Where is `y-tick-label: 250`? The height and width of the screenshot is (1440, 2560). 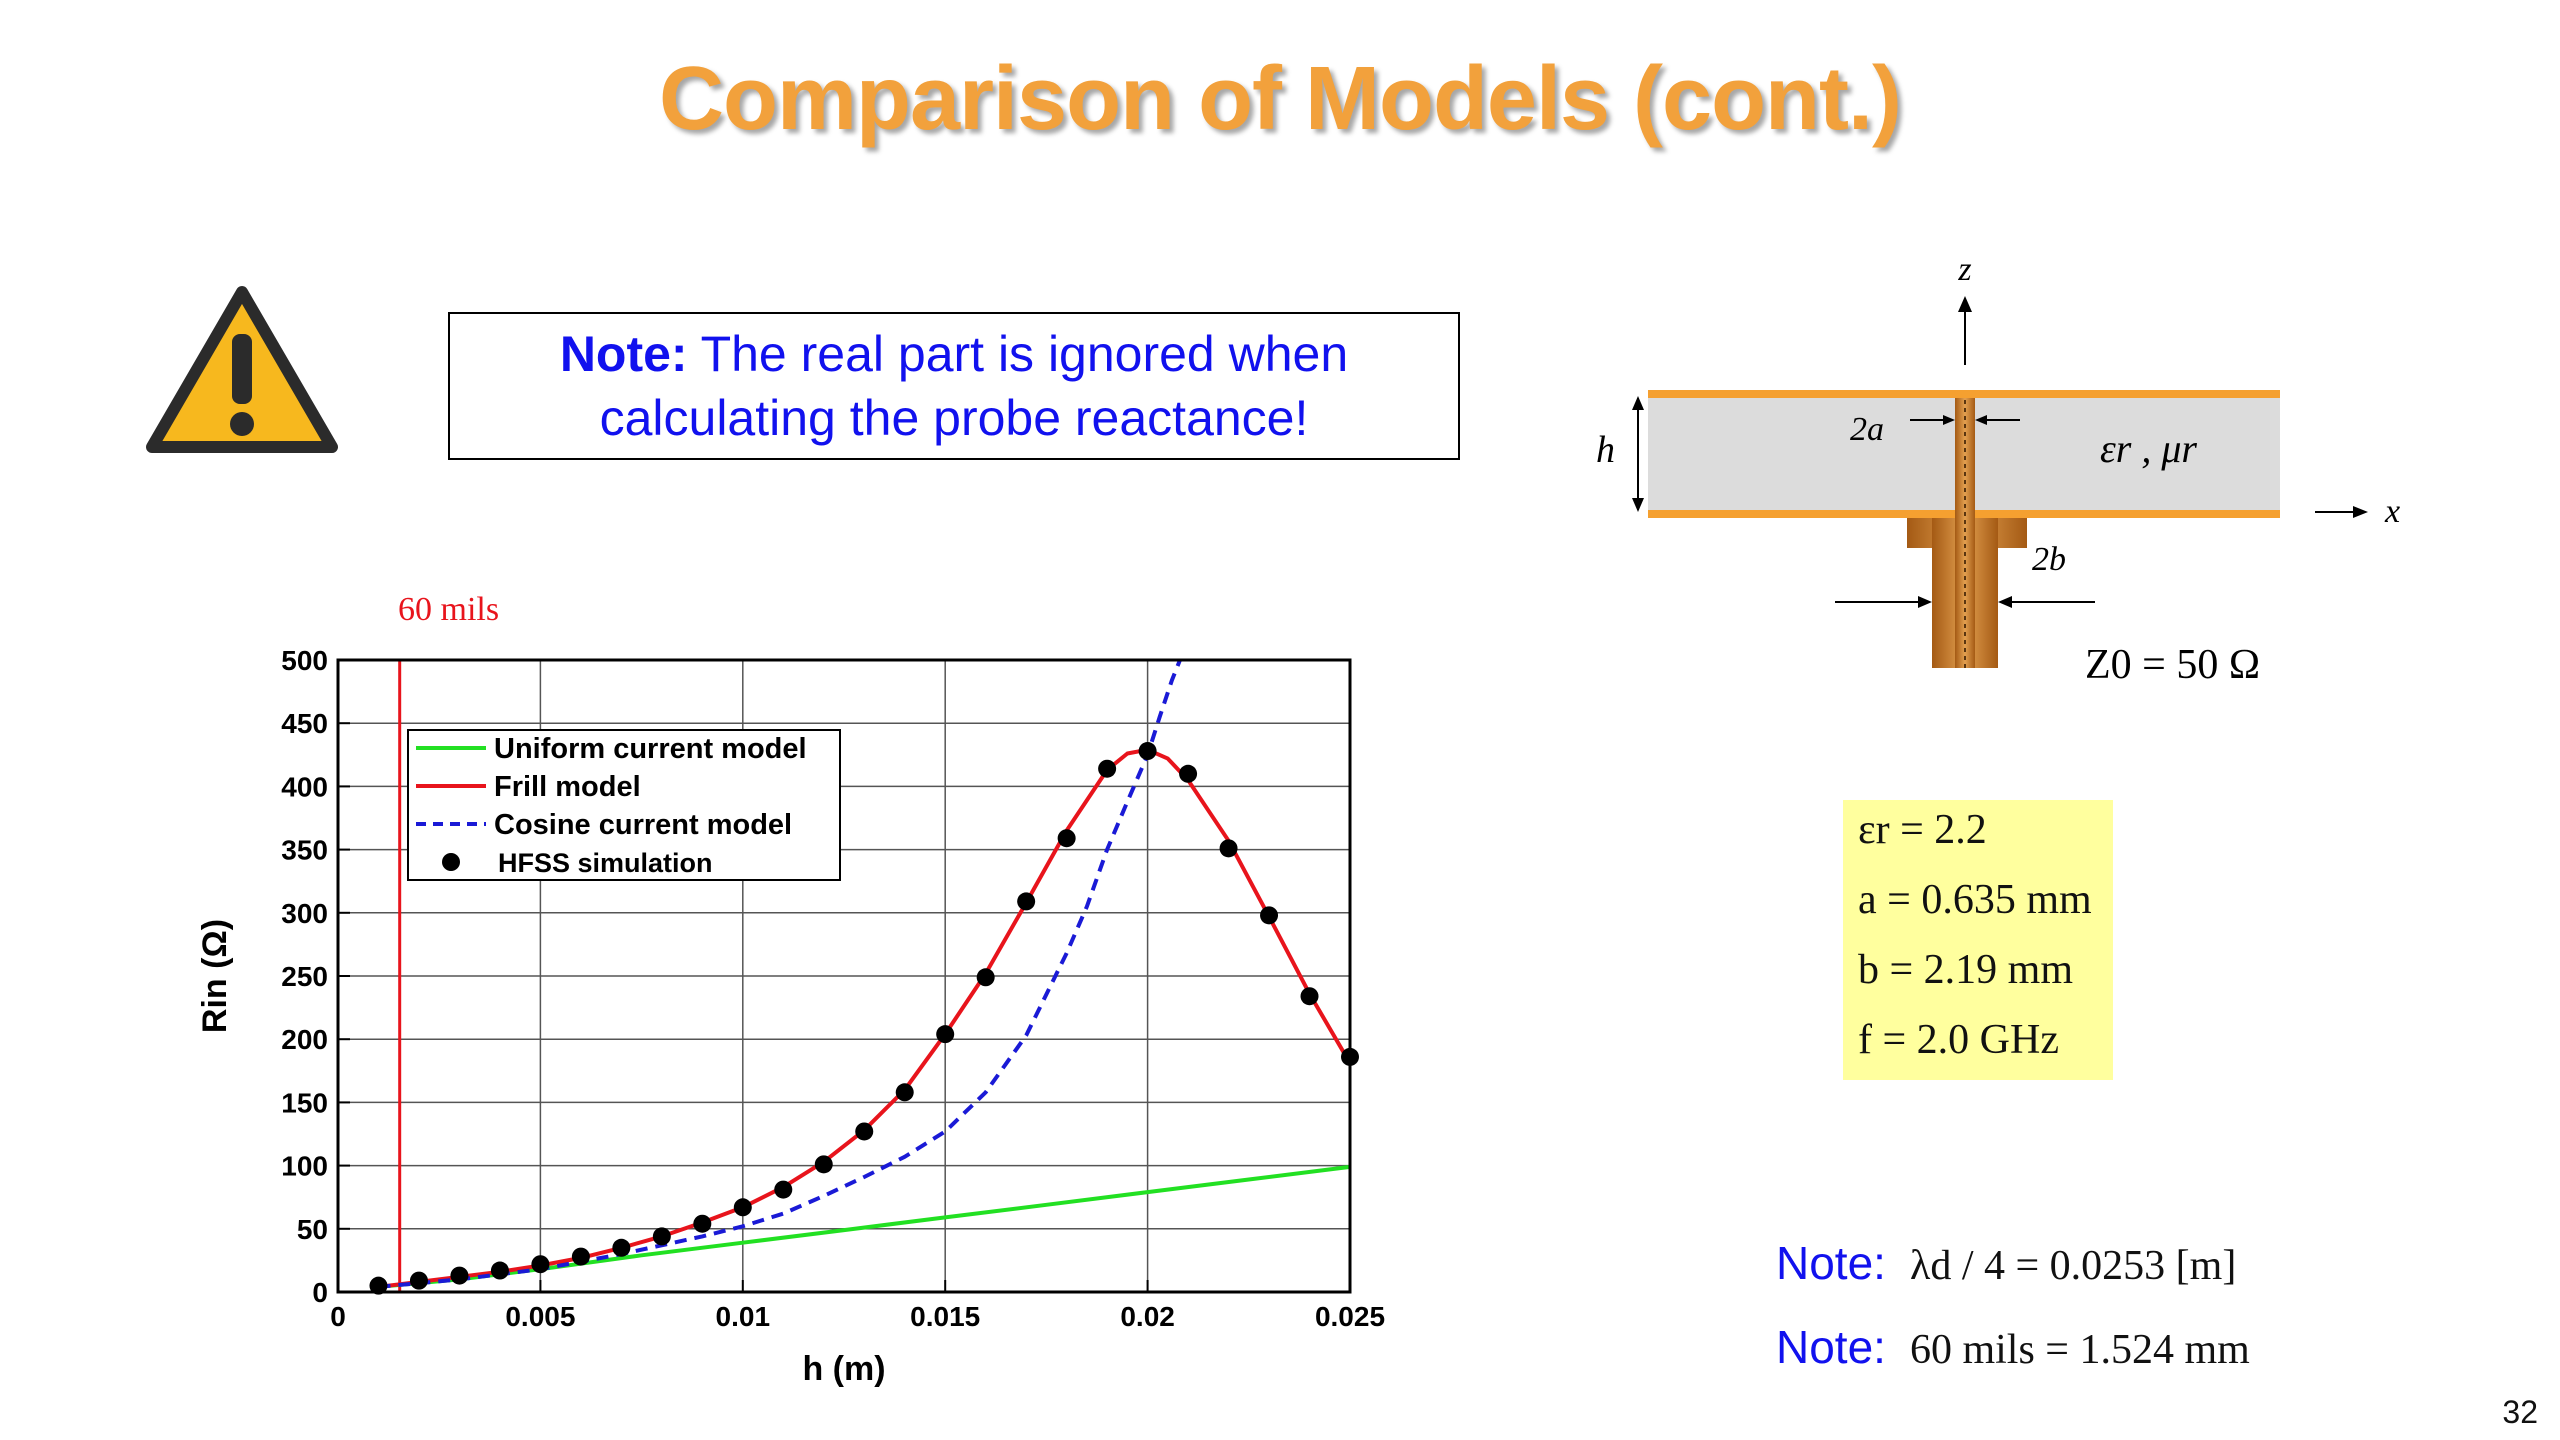 y-tick-label: 250 is located at coordinates (304, 976).